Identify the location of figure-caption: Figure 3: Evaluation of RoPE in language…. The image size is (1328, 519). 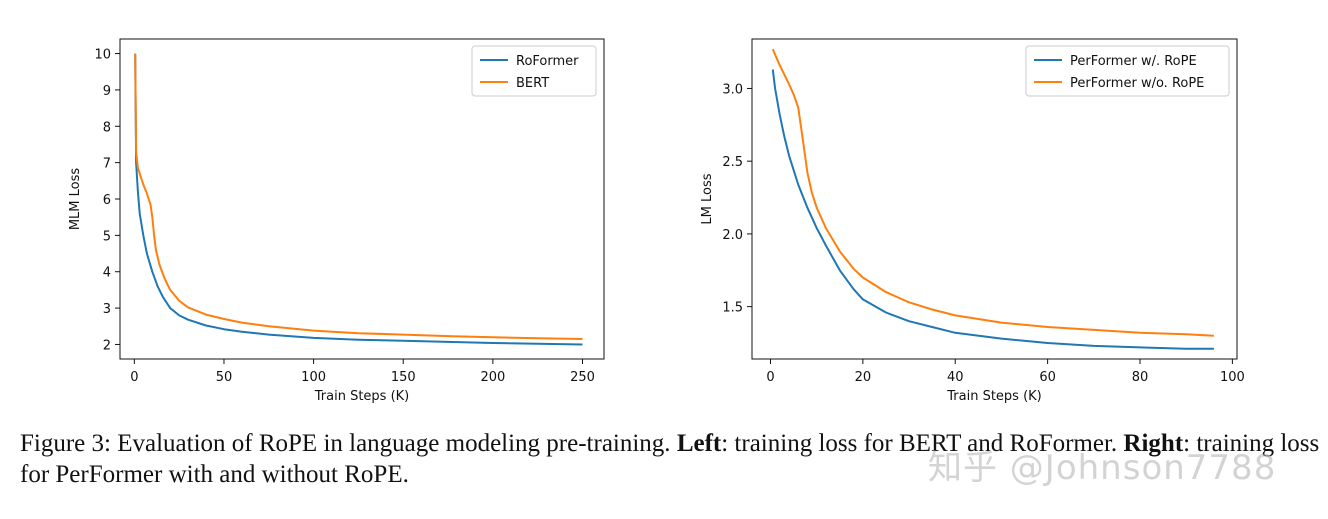
(670, 459).